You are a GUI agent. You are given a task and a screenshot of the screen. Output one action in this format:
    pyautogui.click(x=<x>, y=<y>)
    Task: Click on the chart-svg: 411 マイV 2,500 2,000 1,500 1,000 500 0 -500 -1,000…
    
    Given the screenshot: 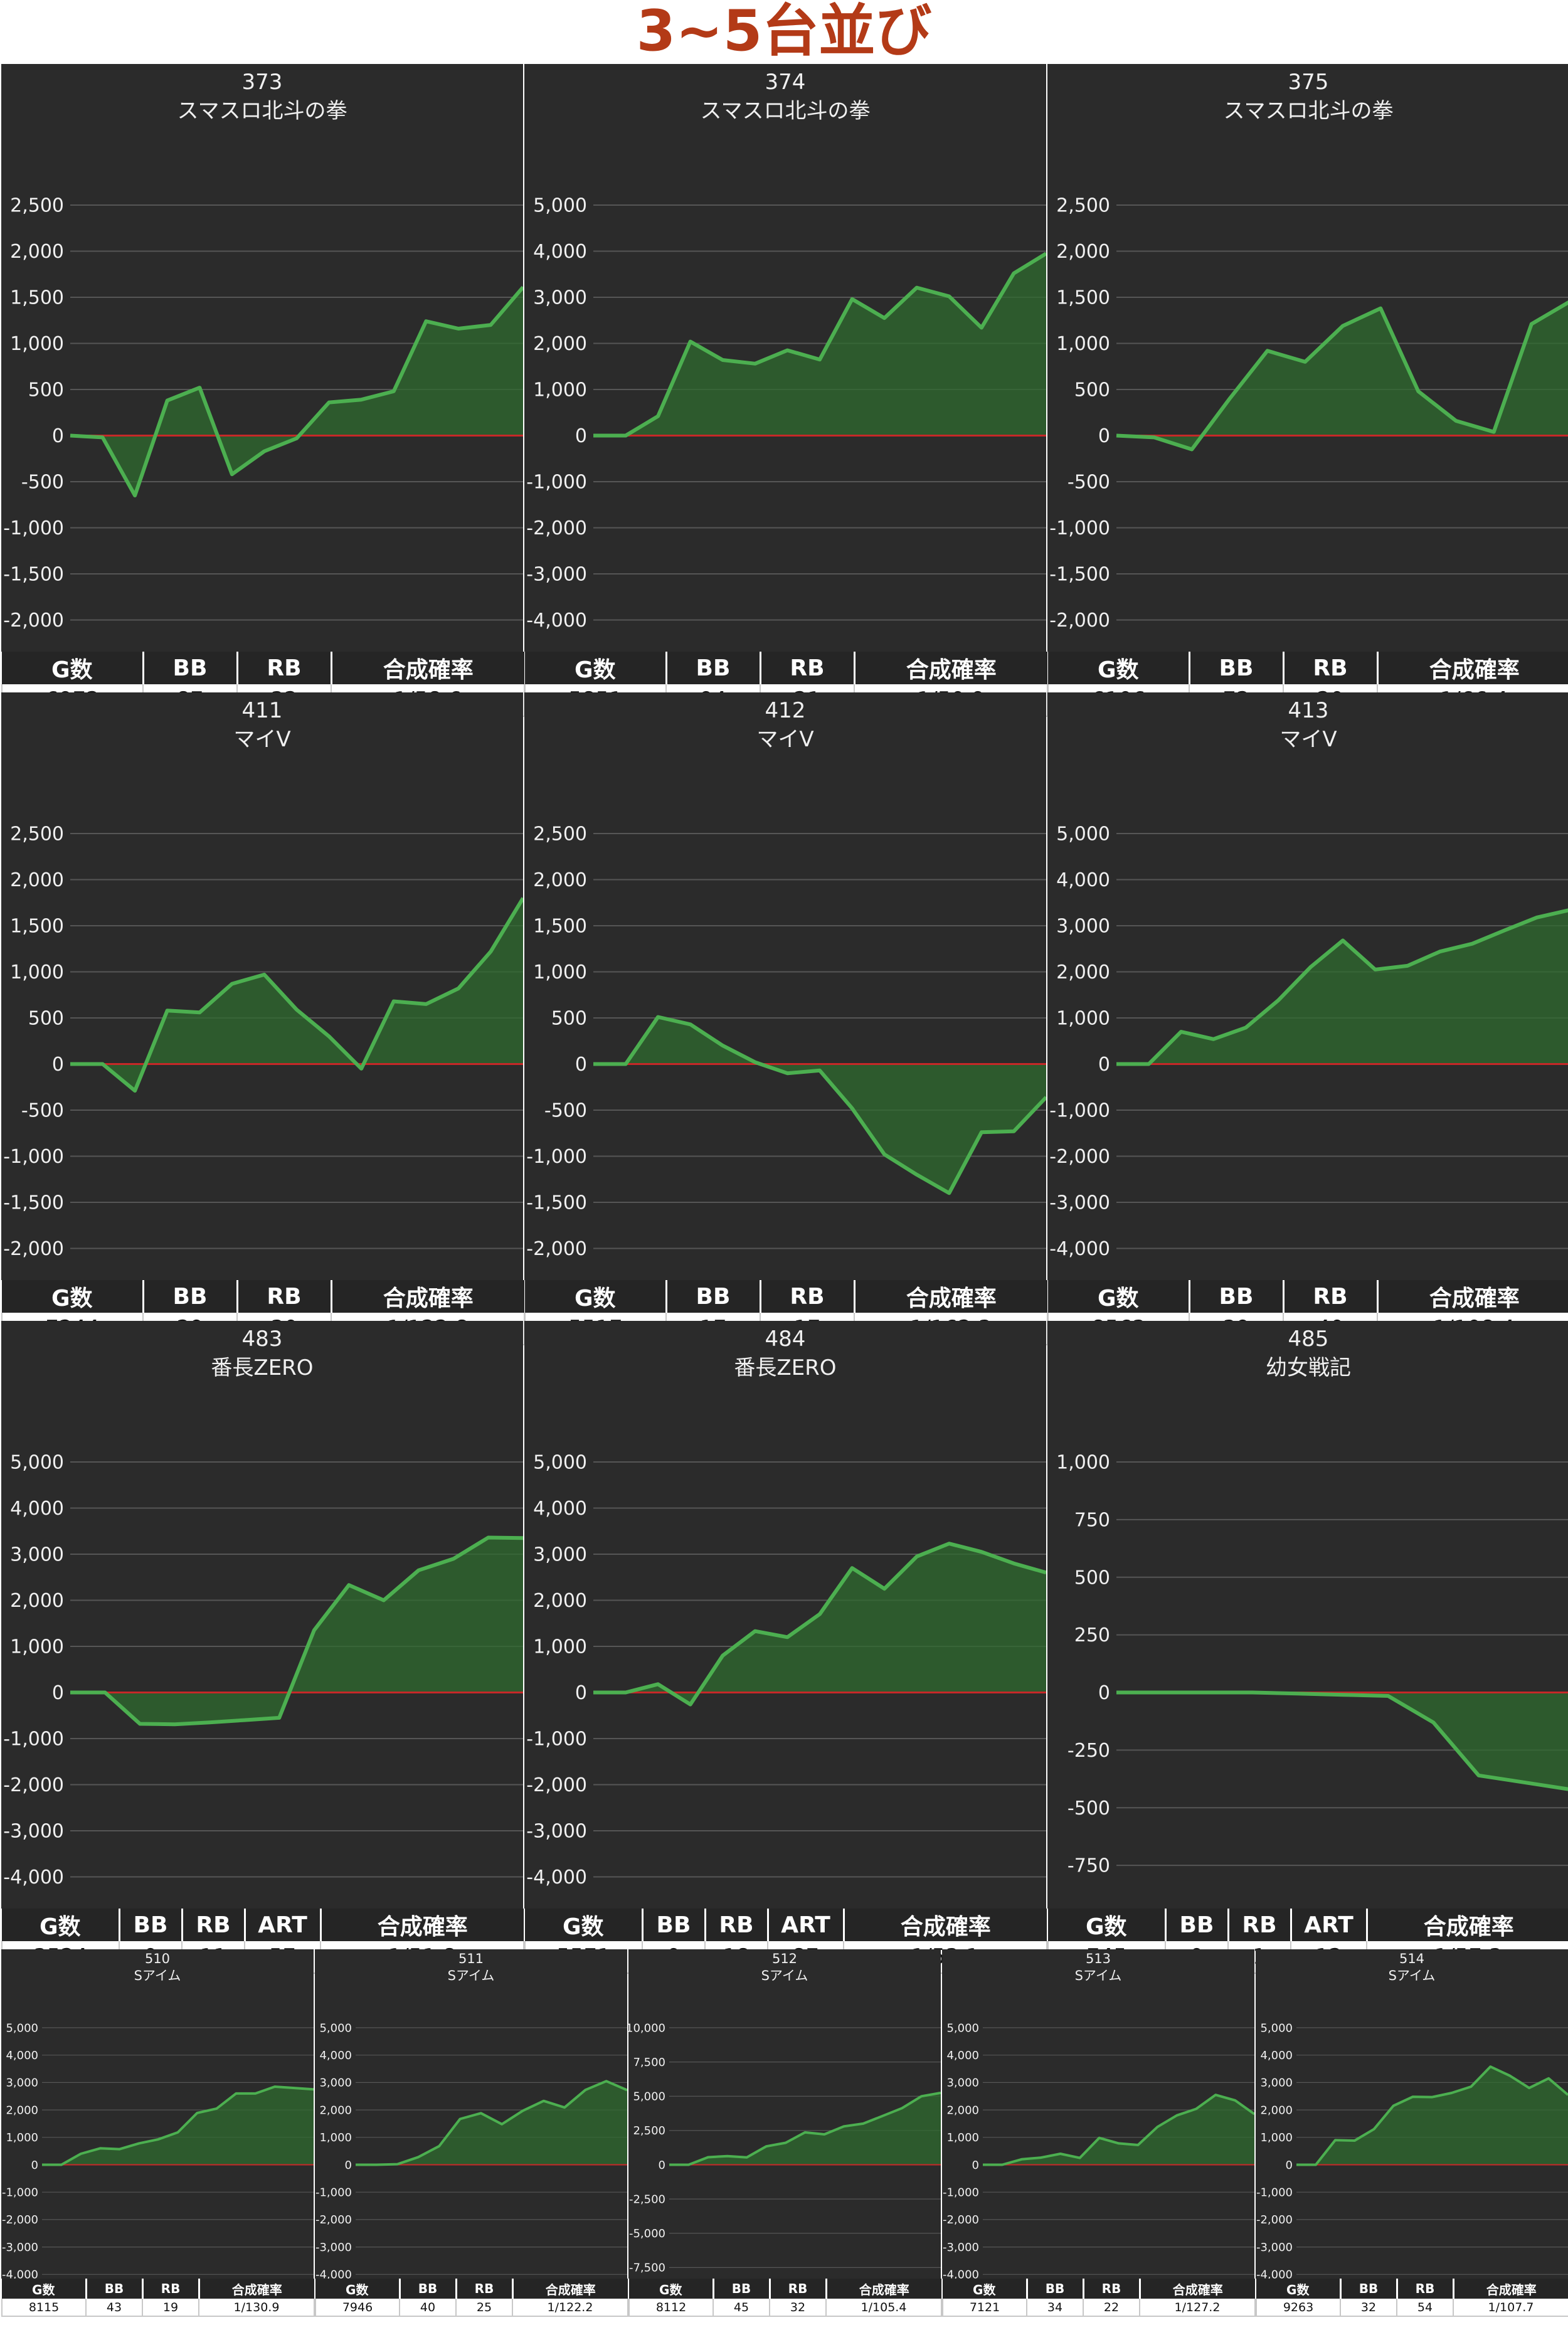 What is the action you would take?
    pyautogui.click(x=263, y=979)
    